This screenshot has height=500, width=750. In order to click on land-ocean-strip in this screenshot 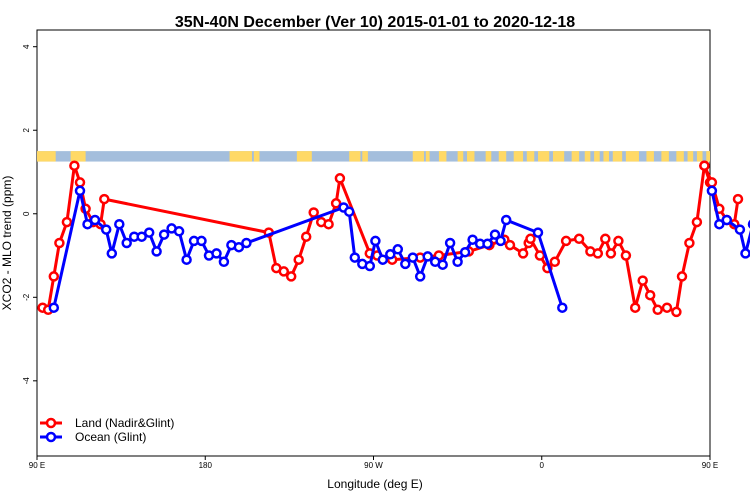, I will do `click(373, 156)`.